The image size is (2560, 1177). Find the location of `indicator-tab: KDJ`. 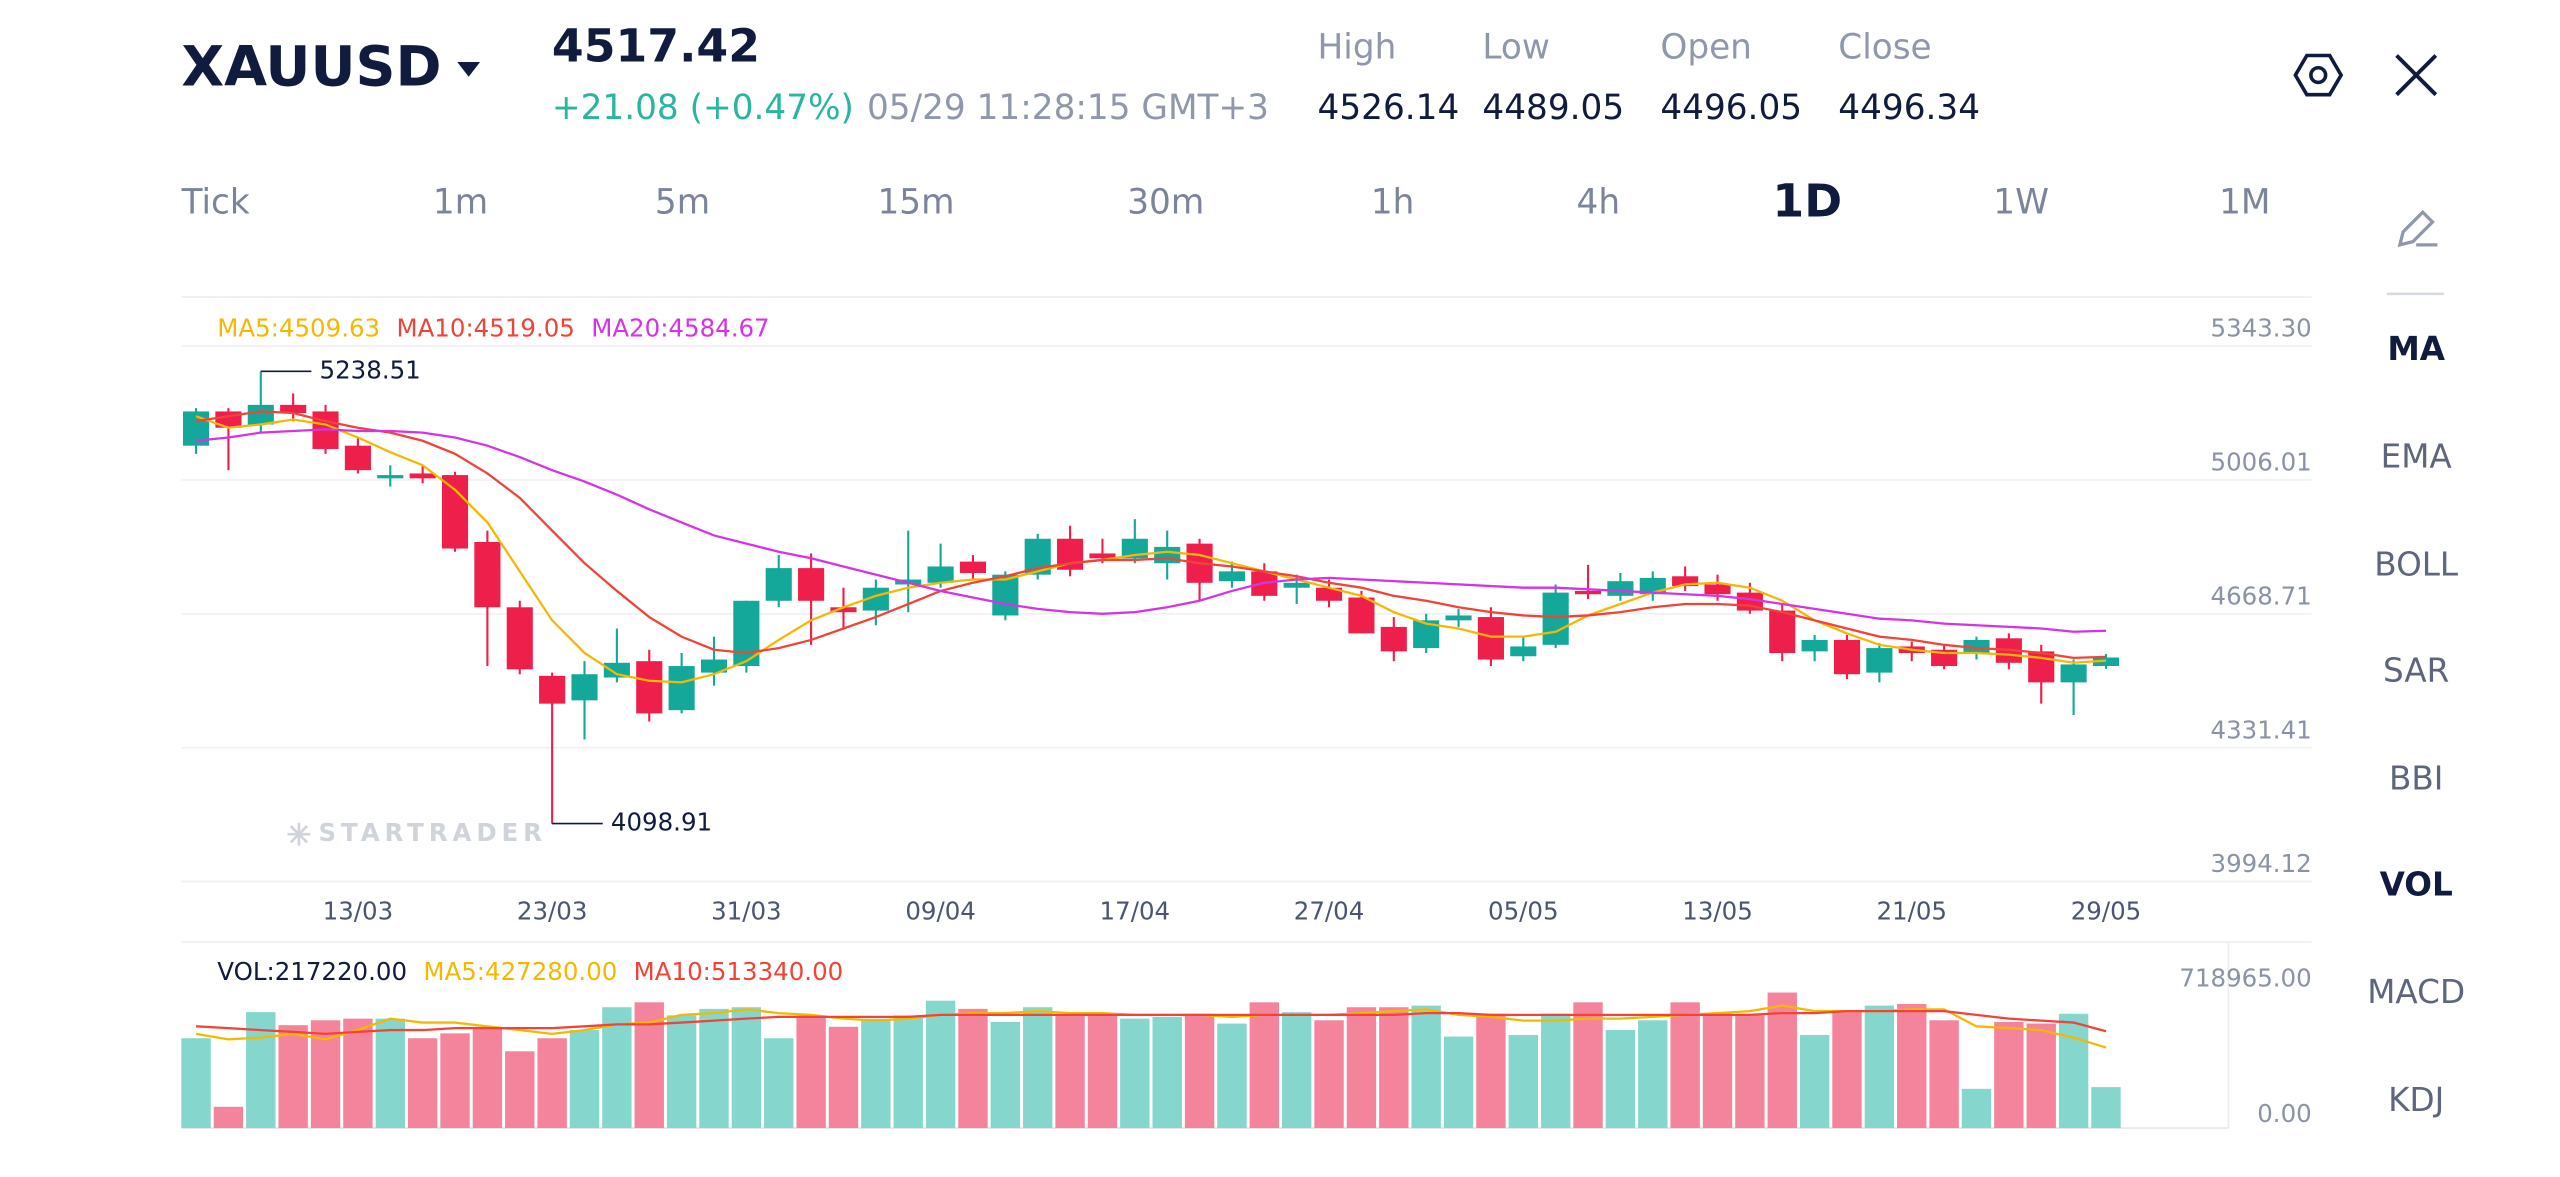

indicator-tab: KDJ is located at coordinates (2416, 1100).